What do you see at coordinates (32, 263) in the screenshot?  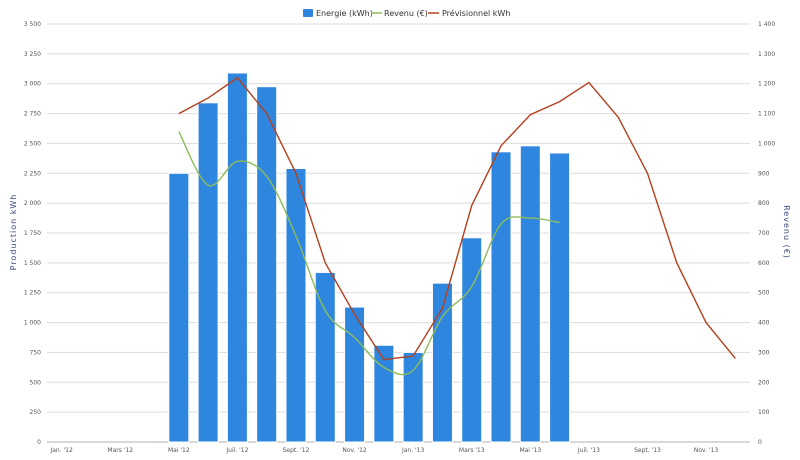 I see `y-left-tick-label: 1 500` at bounding box center [32, 263].